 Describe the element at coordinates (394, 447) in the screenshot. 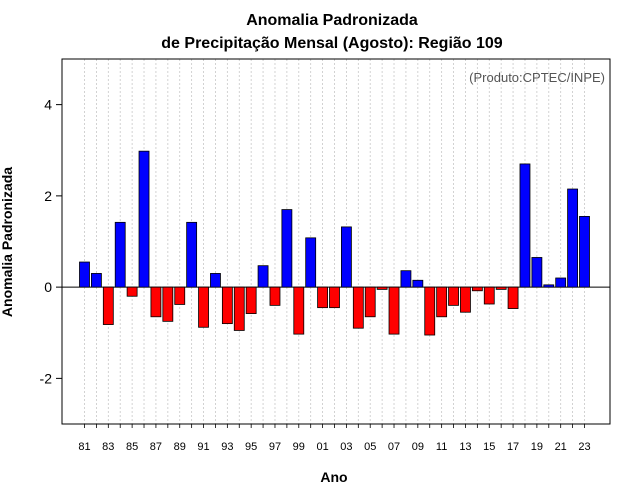

I see `x-tick-label: 07` at that location.